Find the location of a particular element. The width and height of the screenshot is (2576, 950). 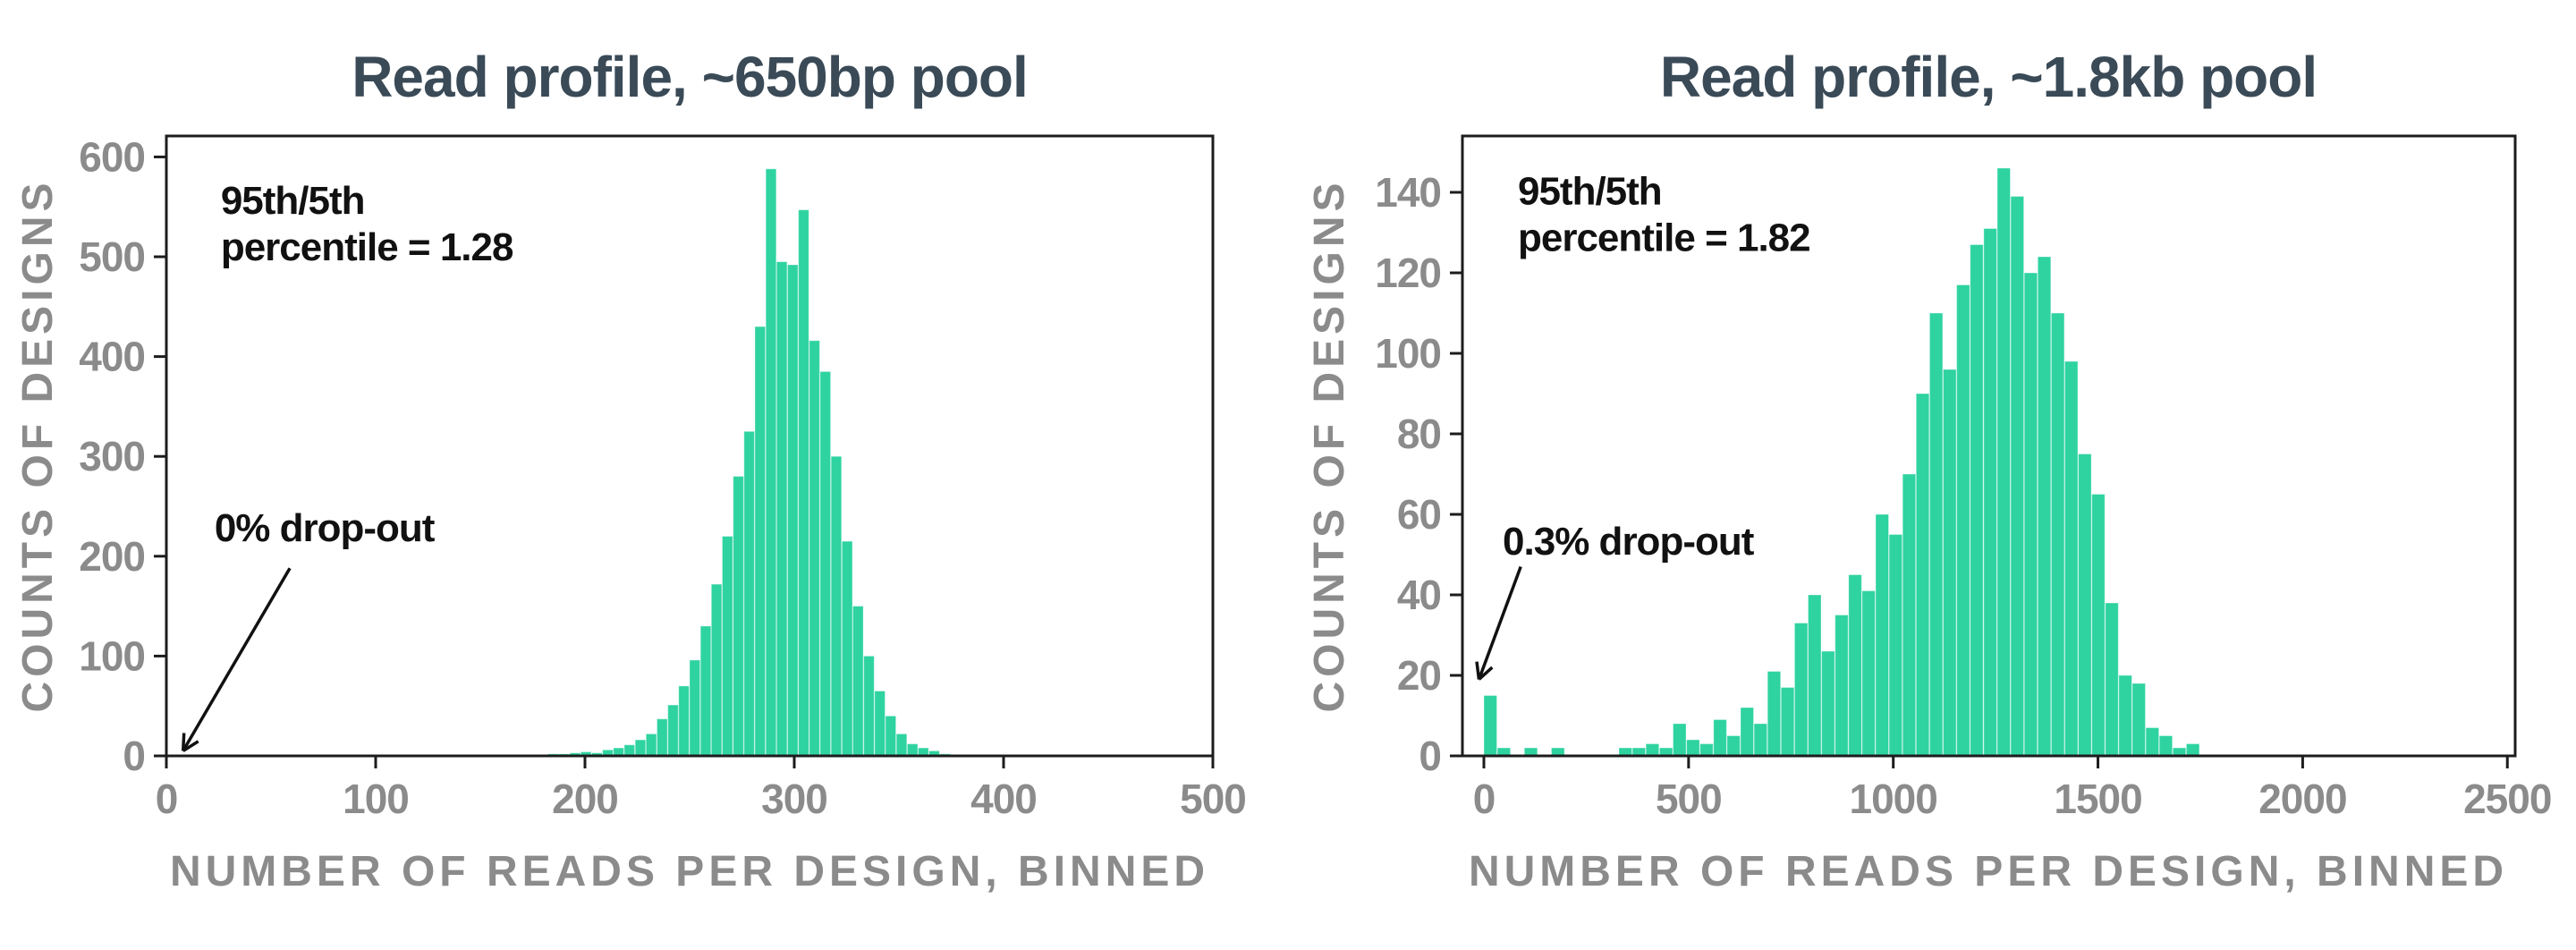

x-tick-label: 2500 is located at coordinates (2507, 799).